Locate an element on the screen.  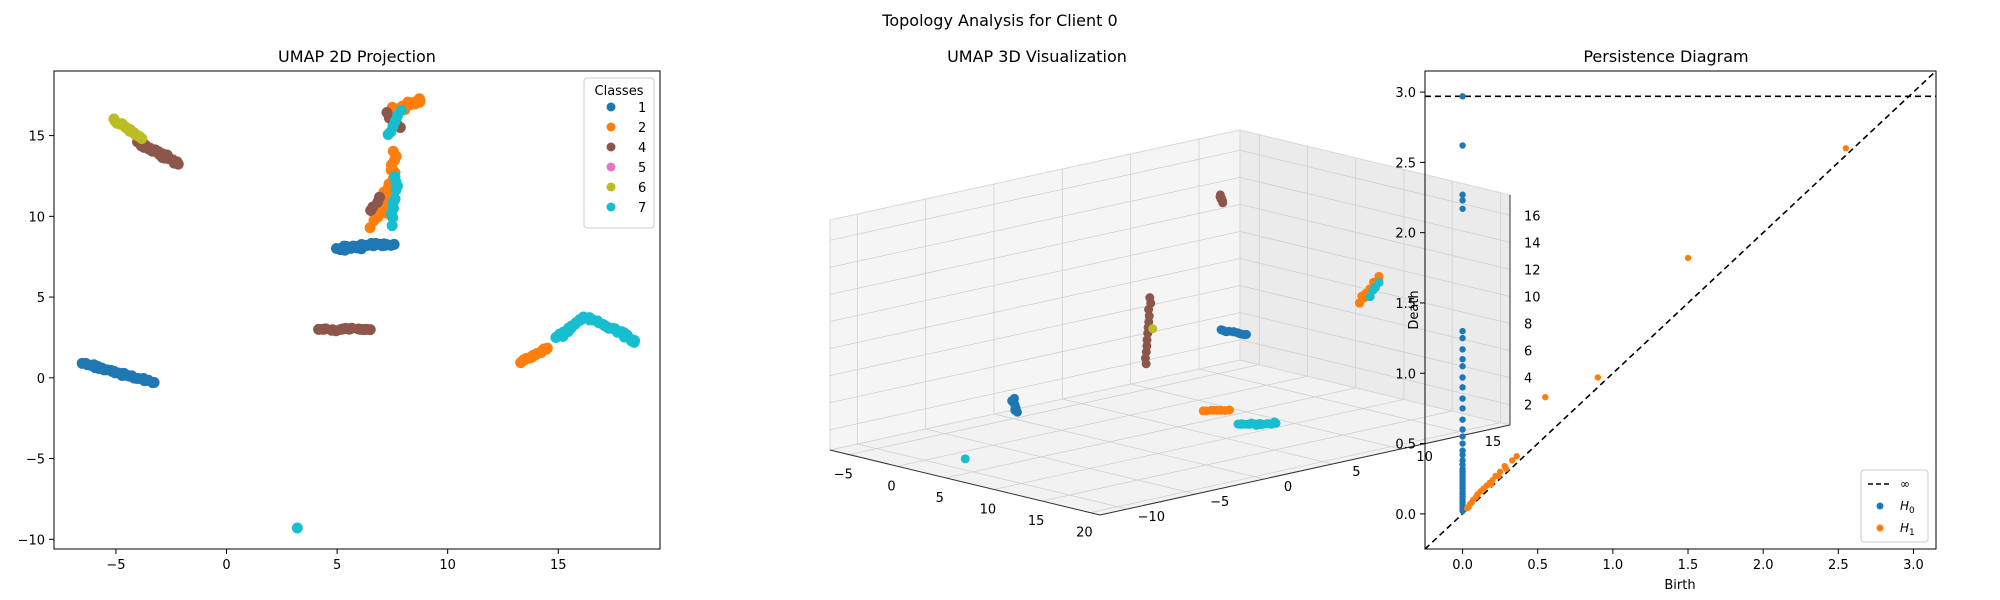
x-tick-label: 20 is located at coordinates (1084, 533).